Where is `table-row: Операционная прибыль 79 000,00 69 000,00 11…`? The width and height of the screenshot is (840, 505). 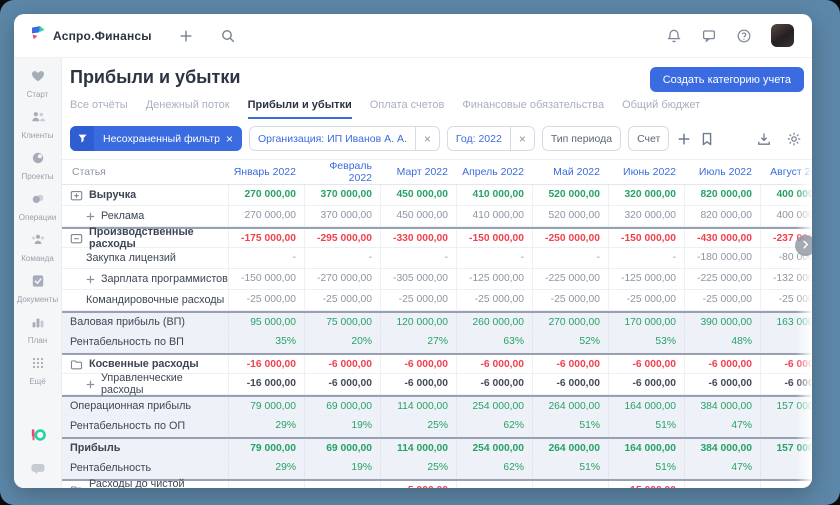 table-row: Операционная прибыль 79 000,00 69 000,00 11… is located at coordinates (437, 405).